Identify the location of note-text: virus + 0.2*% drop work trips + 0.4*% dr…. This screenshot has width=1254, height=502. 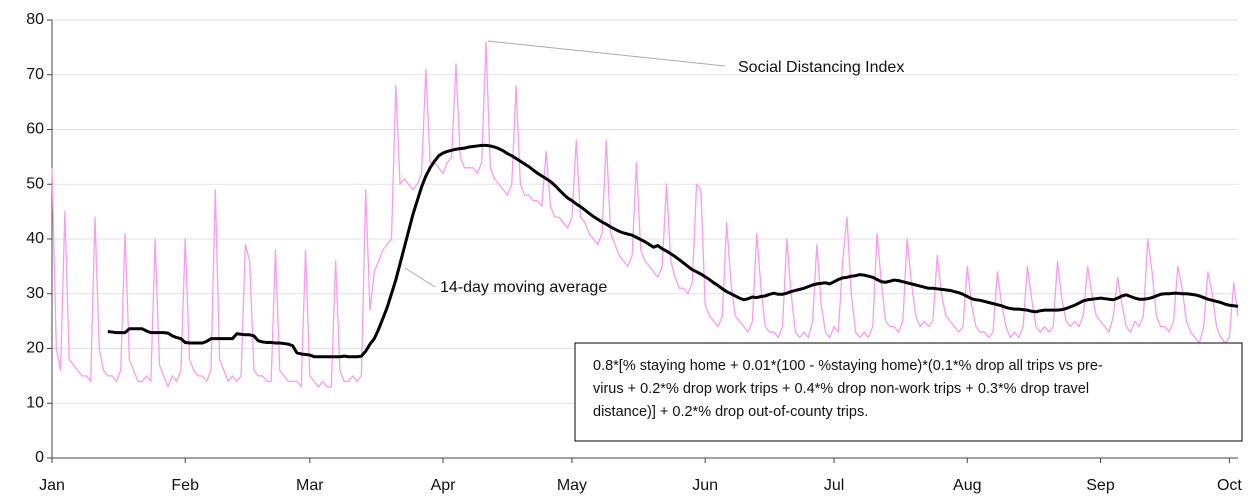
(841, 389).